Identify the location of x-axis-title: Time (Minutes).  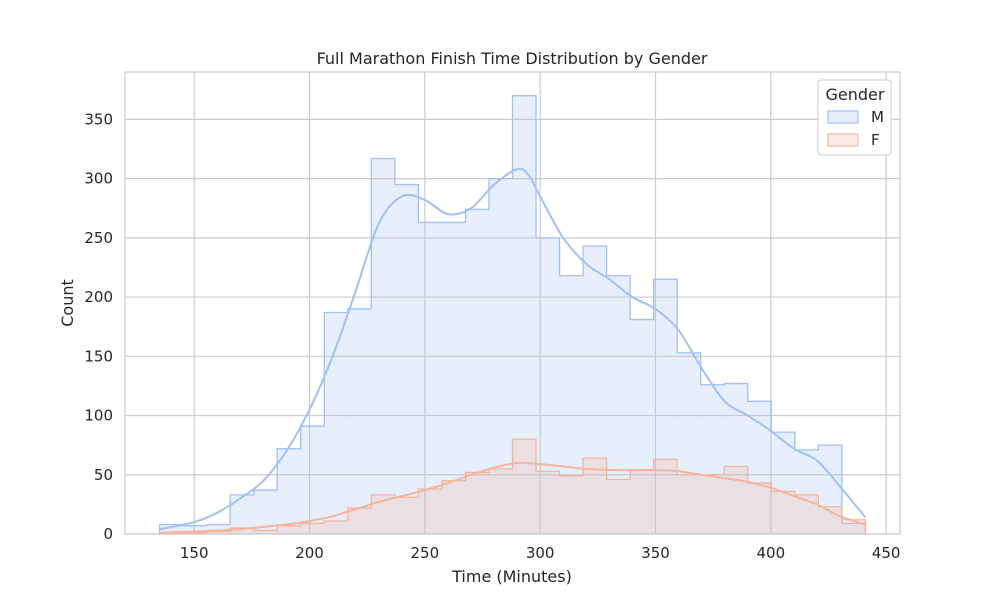
(511, 576).